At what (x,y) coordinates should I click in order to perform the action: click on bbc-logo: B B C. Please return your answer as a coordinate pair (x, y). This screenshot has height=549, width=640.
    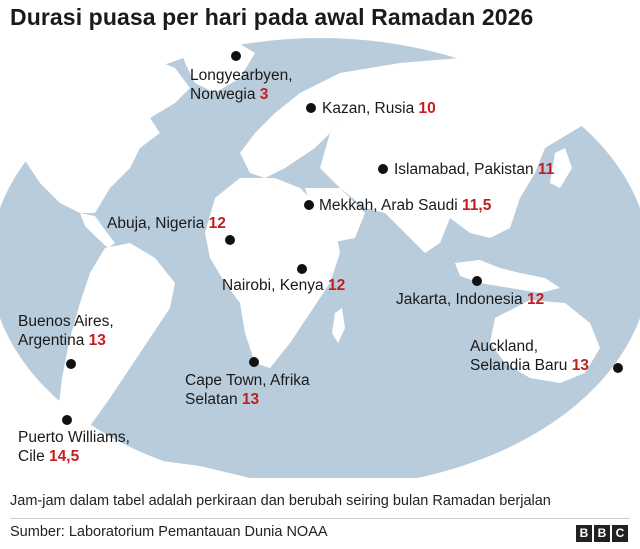
    Looking at the image, I should click on (602, 533).